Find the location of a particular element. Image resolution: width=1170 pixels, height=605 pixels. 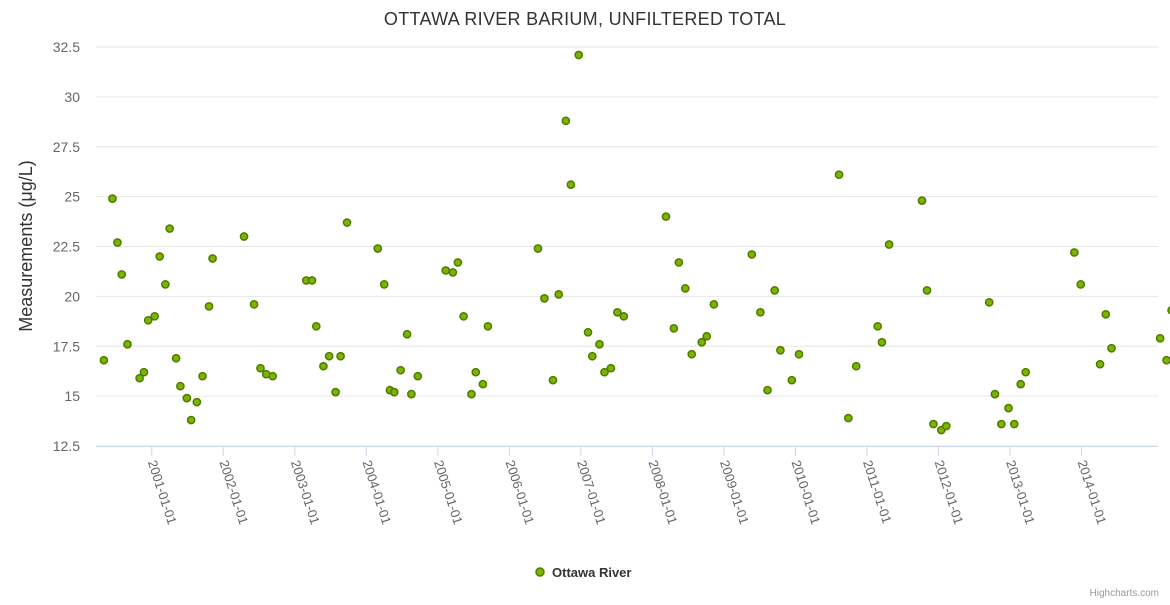

credits-link: Highcharts.com is located at coordinates (1124, 593).